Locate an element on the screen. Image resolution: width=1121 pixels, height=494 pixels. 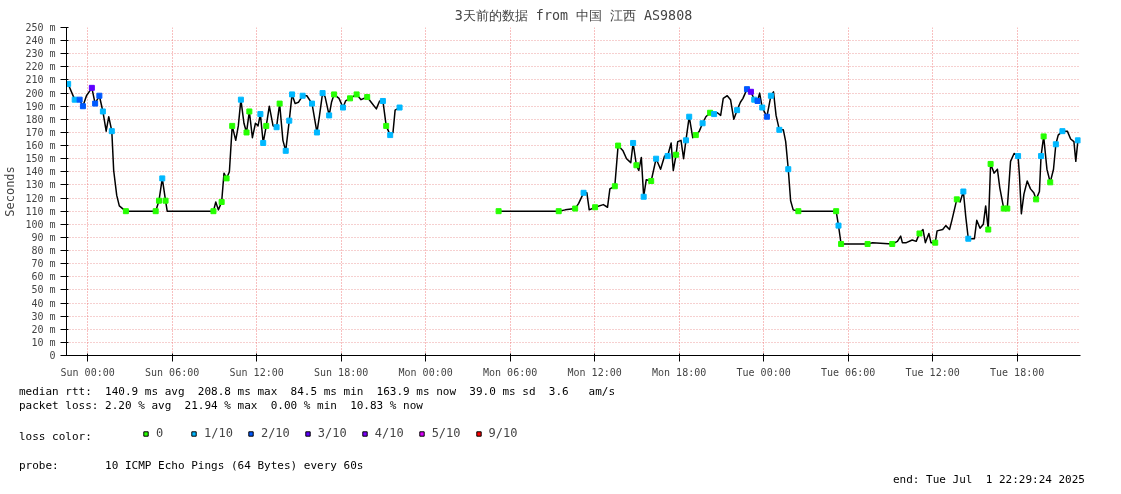
y-tick-label: 220 m is located at coordinates (40, 67).